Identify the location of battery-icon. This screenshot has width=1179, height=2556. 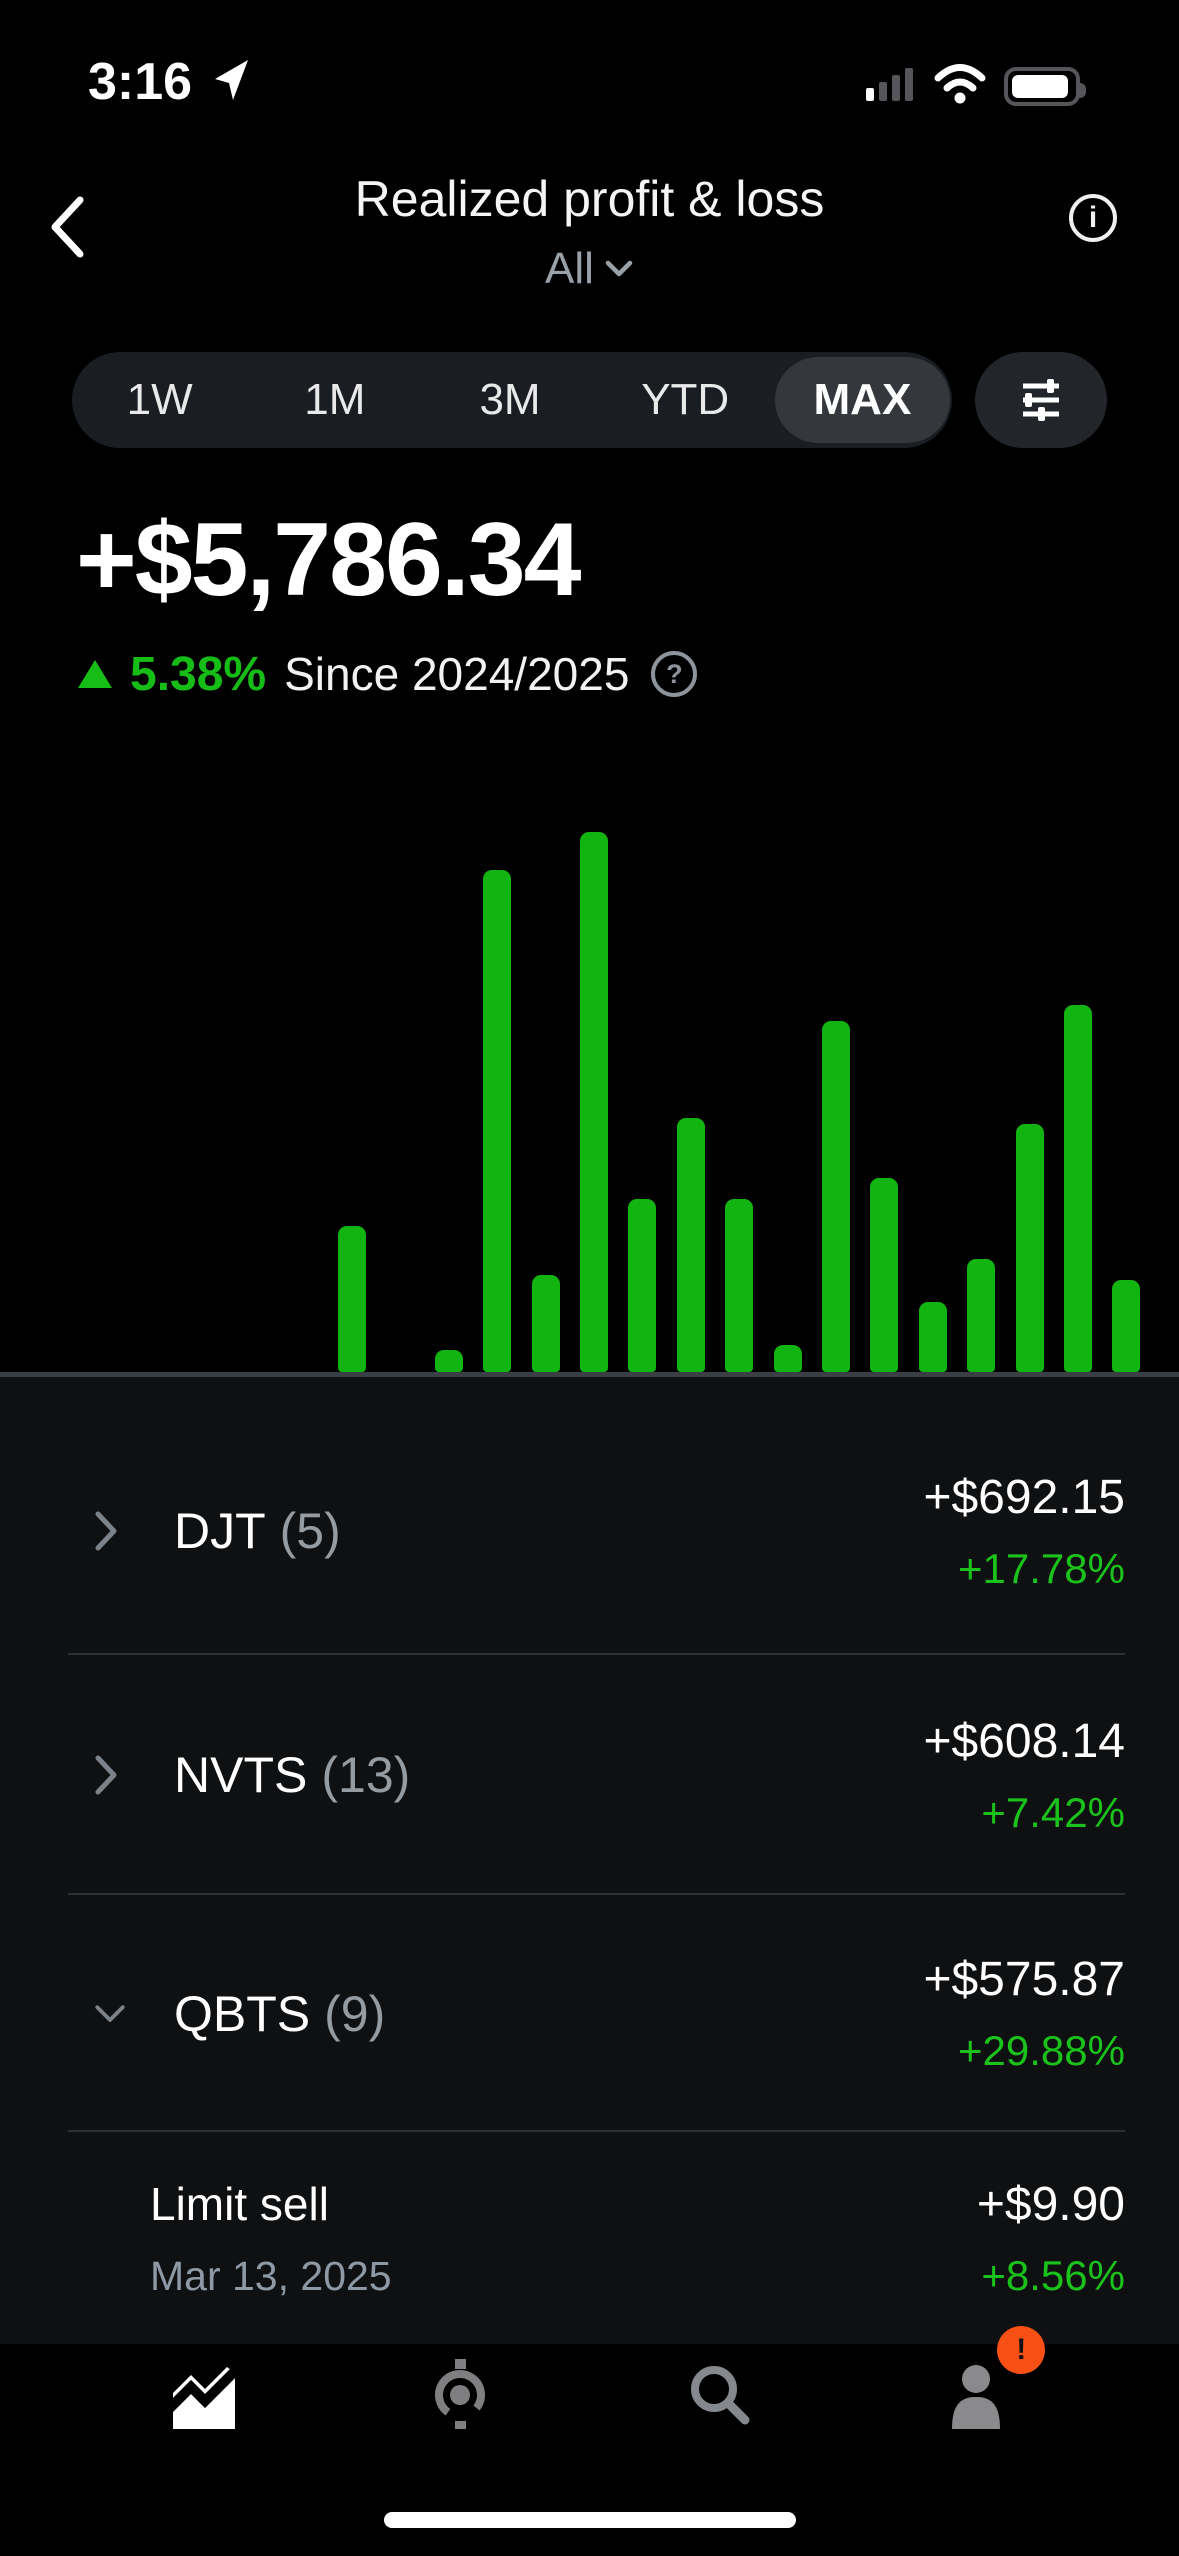
(1045, 86).